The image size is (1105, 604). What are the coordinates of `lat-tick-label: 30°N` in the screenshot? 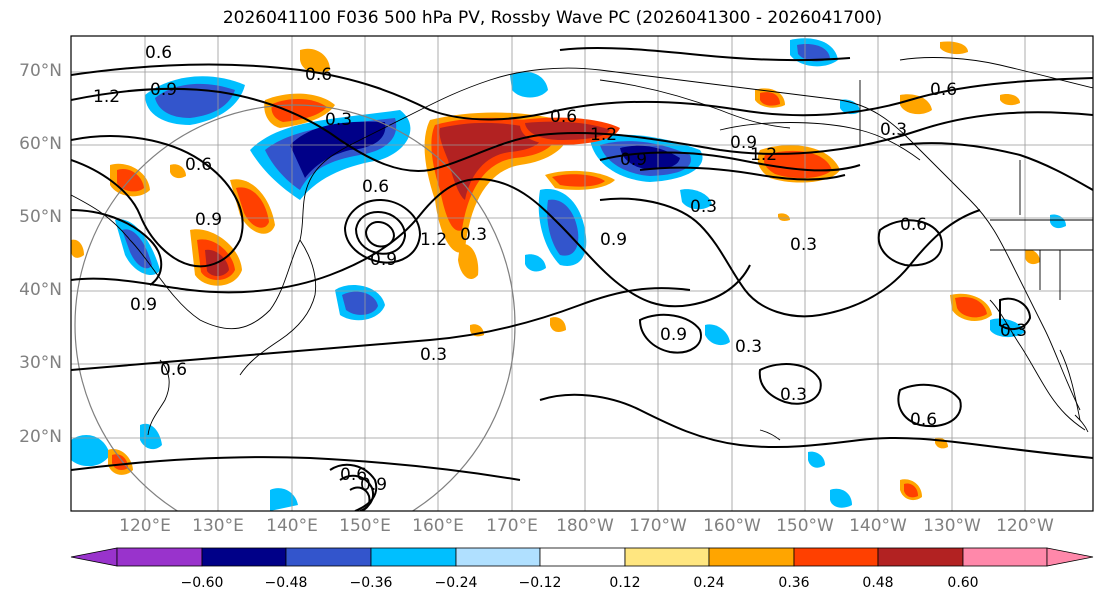 It's located at (40, 363).